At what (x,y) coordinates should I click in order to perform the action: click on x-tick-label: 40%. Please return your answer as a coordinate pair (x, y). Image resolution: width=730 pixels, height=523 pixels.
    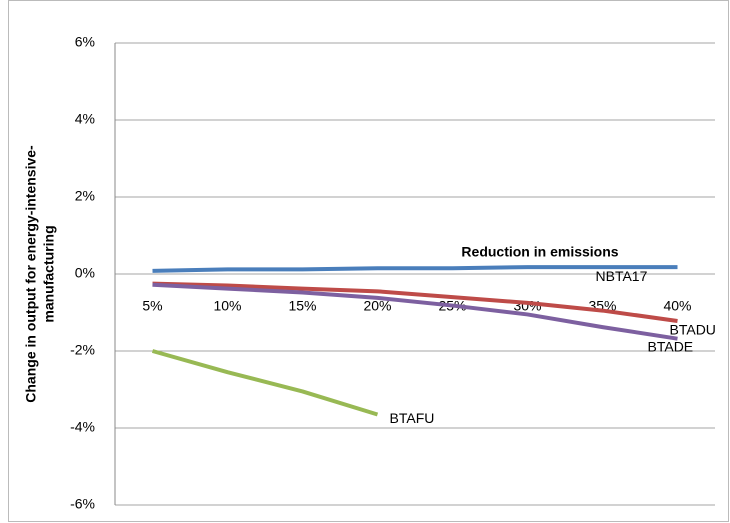
    Looking at the image, I should click on (677, 306).